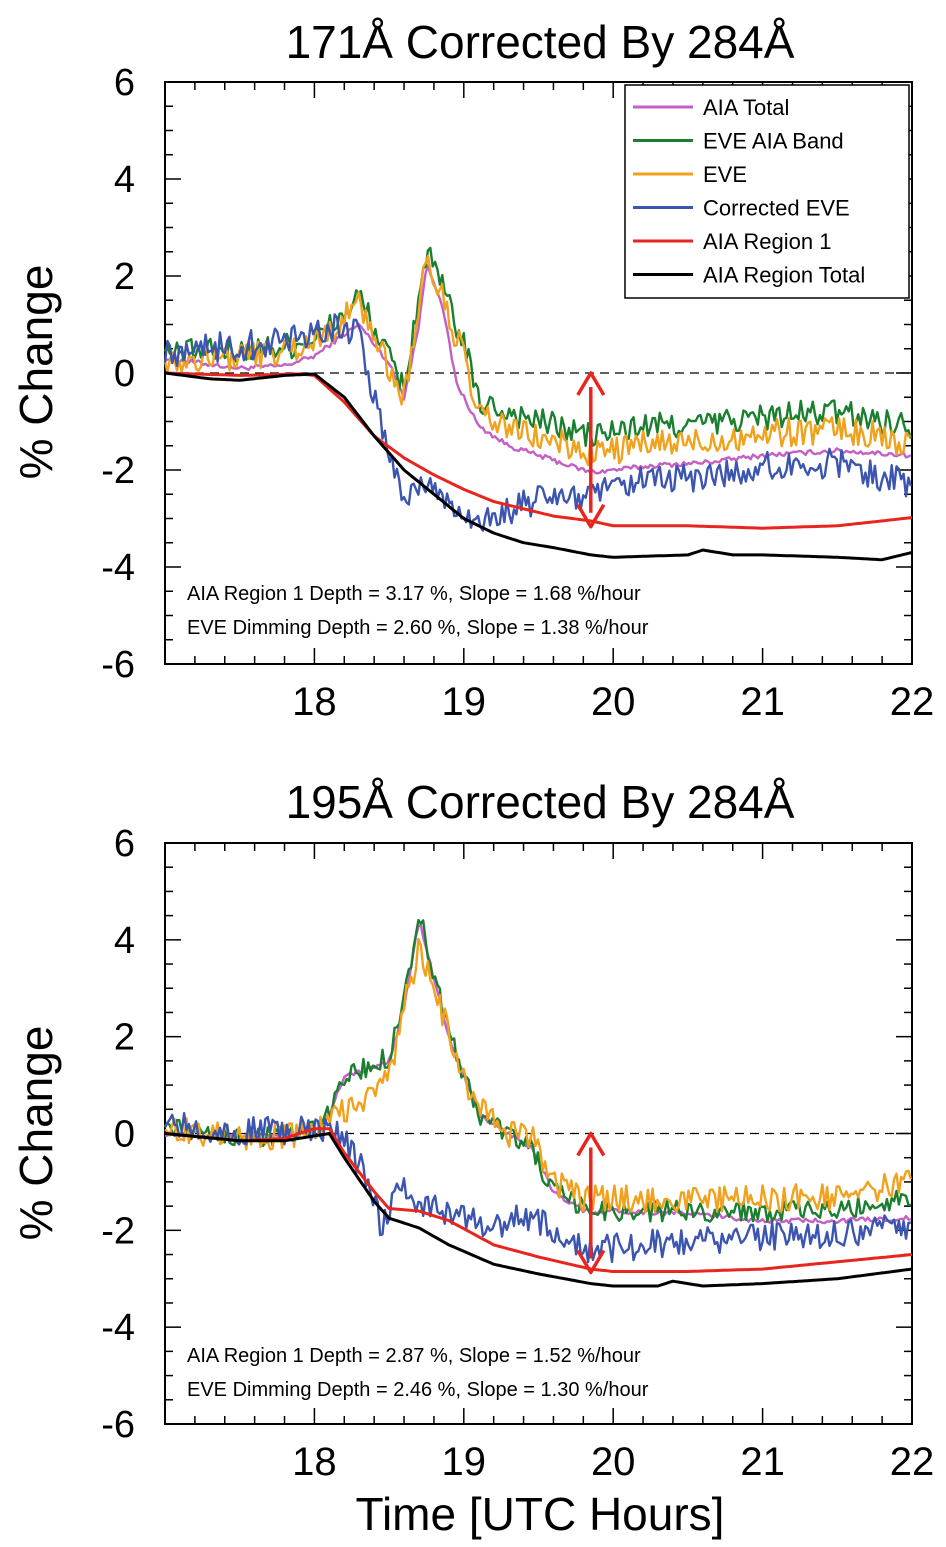 The width and height of the screenshot is (946, 1547). What do you see at coordinates (725, 174) in the screenshot?
I see `legend-label: EVE` at bounding box center [725, 174].